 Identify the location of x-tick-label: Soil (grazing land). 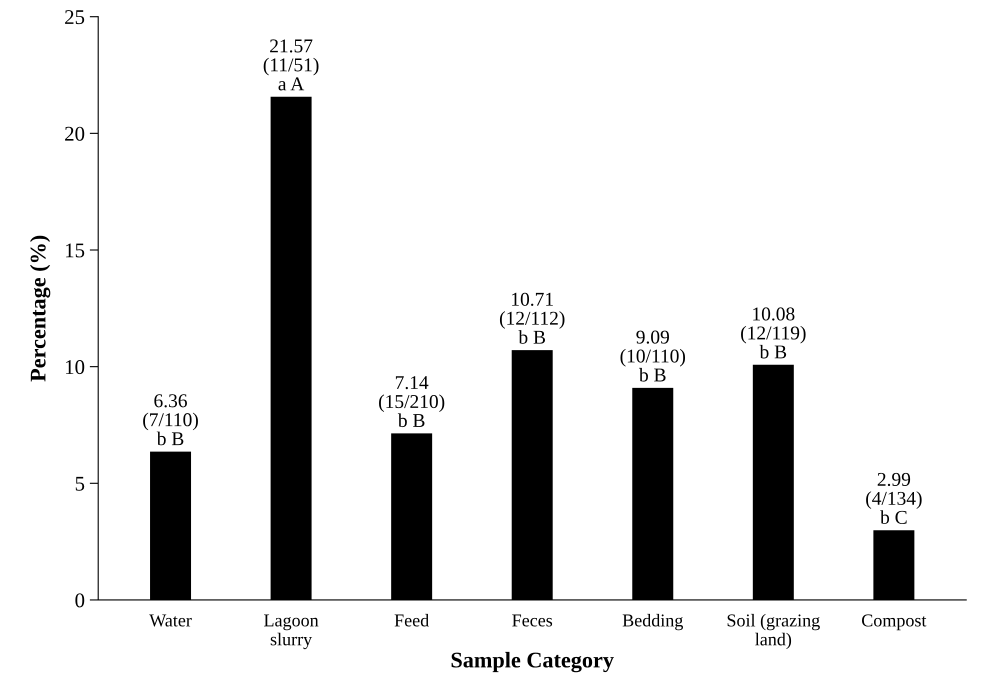
(774, 632).